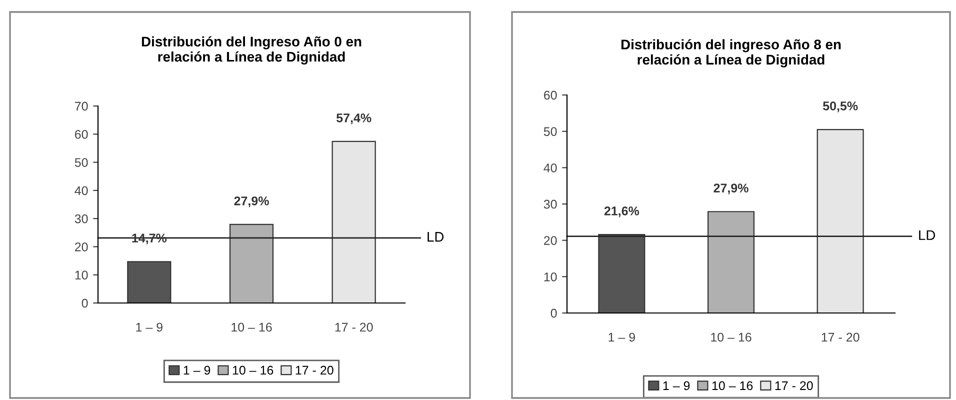 This screenshot has width=956, height=400. What do you see at coordinates (622, 212) in the screenshot?
I see `data-label: 21,6%` at bounding box center [622, 212].